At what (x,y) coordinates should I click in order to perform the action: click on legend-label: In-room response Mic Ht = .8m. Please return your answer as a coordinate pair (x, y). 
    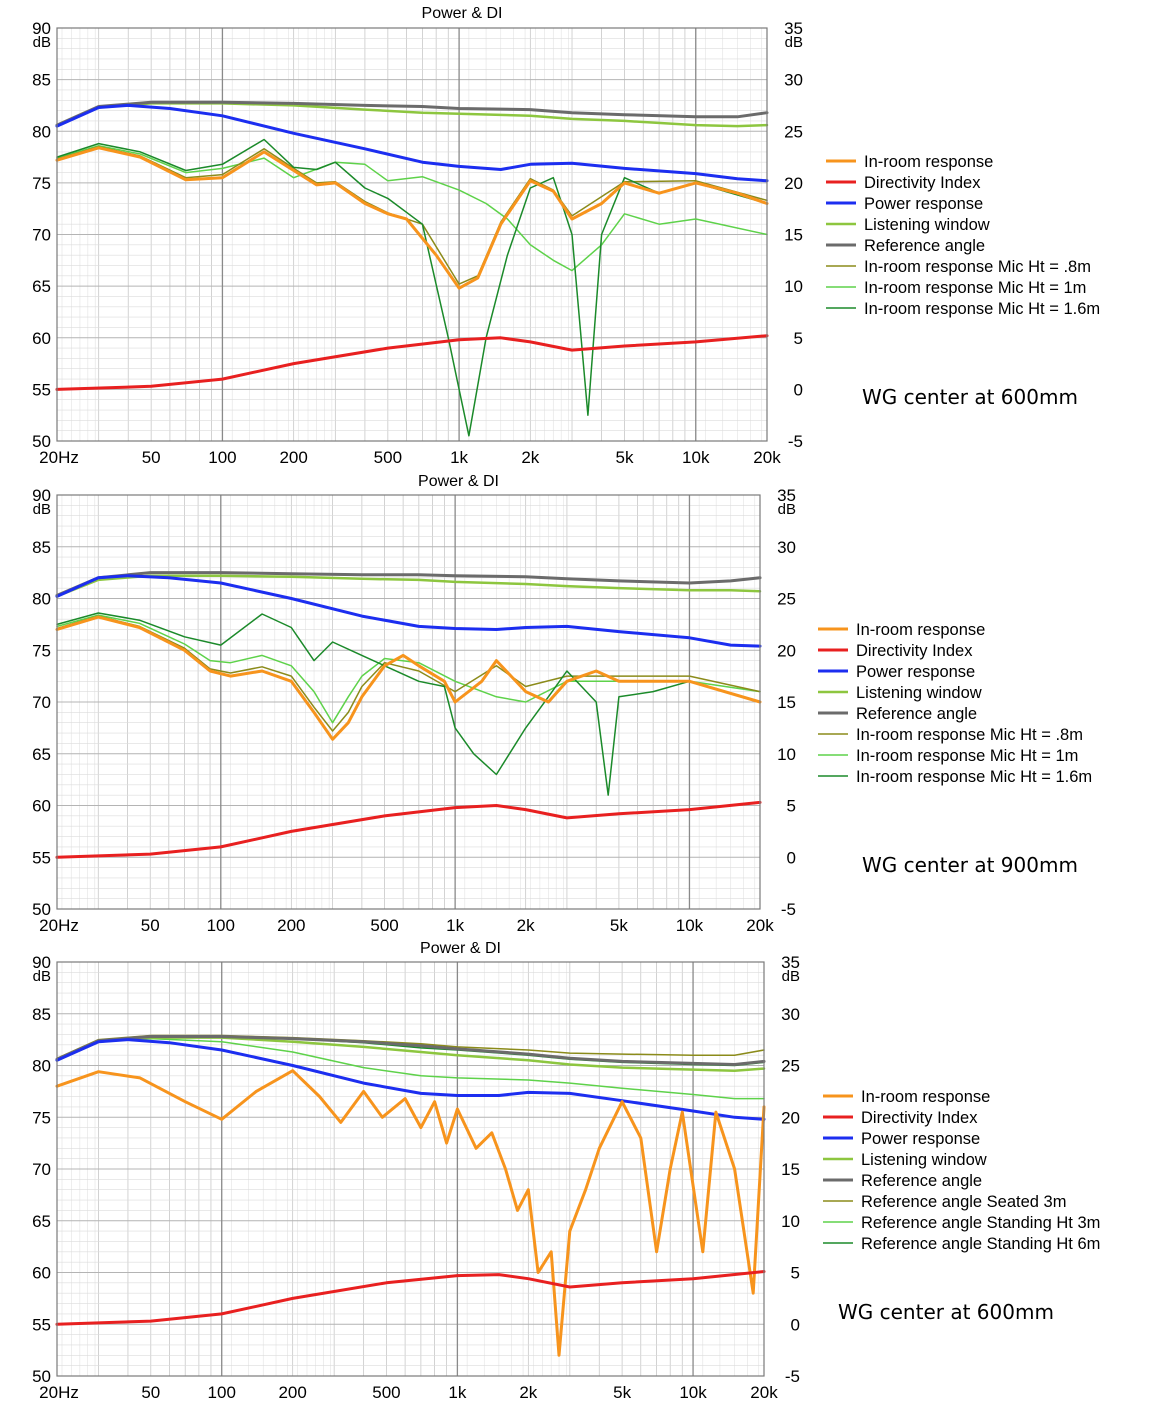
    Looking at the image, I should click on (969, 735).